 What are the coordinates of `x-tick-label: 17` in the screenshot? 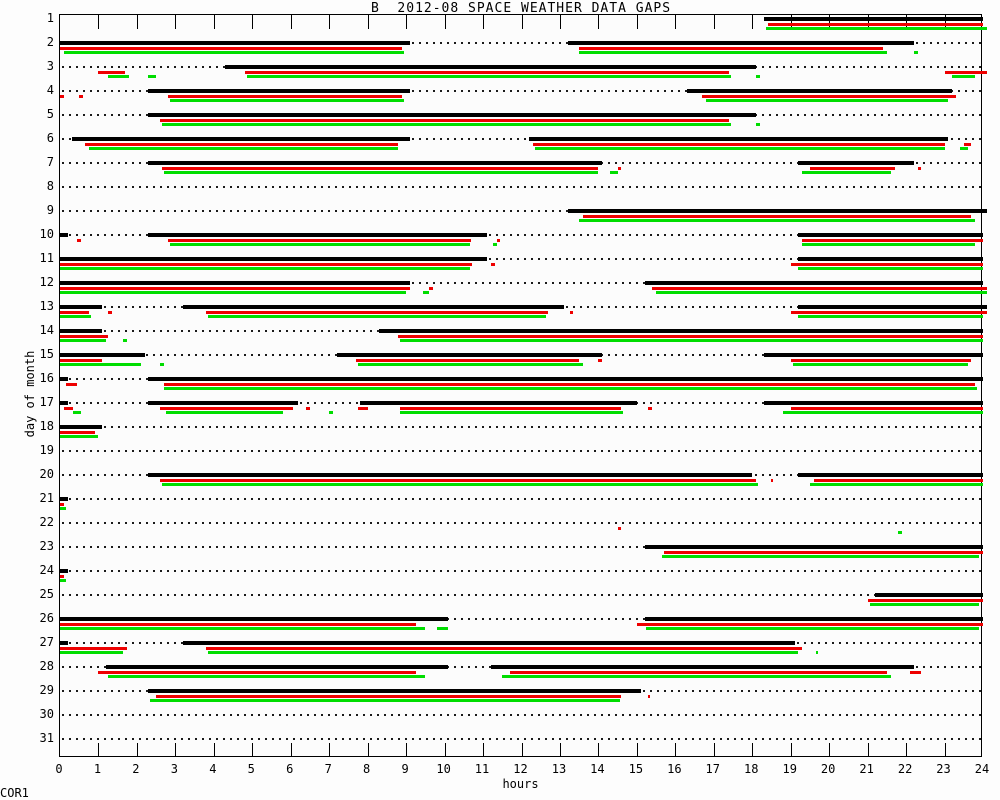 It's located at (712, 769).